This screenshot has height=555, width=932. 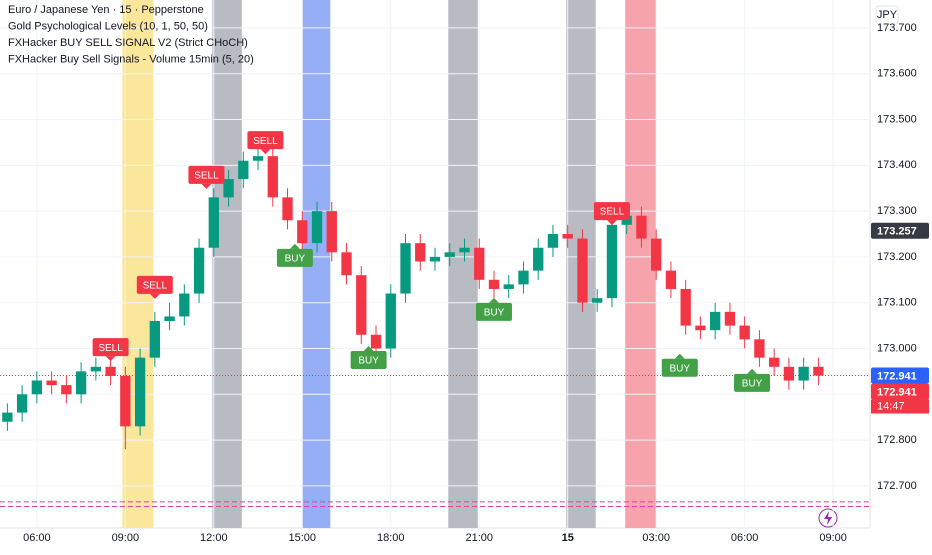 What do you see at coordinates (214, 538) in the screenshot?
I see `x-tick-label: 12:00` at bounding box center [214, 538].